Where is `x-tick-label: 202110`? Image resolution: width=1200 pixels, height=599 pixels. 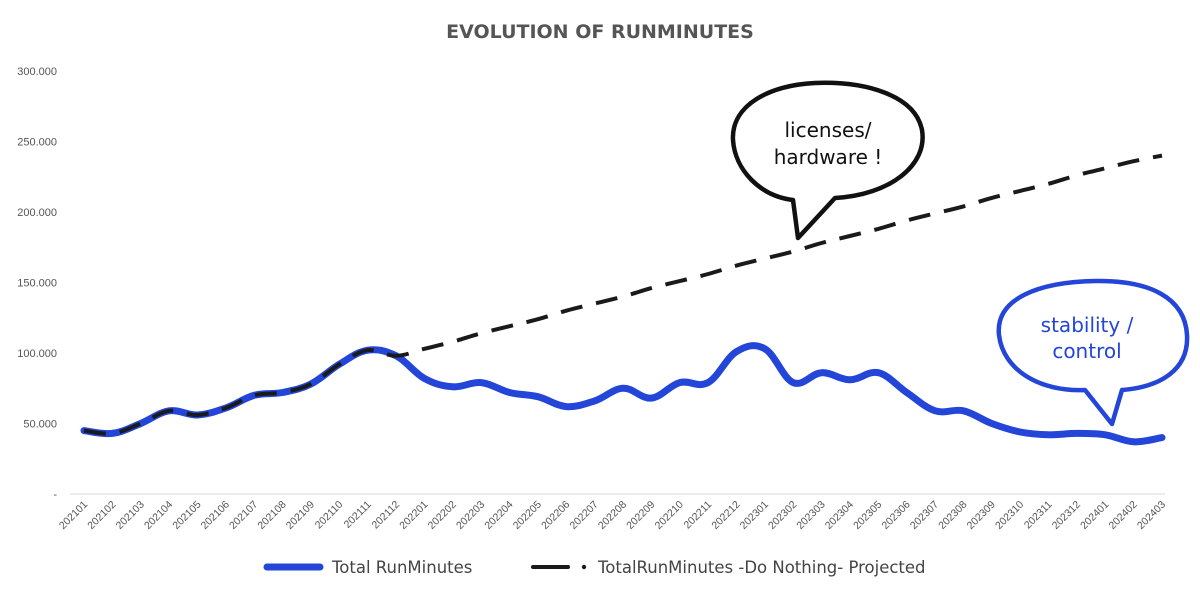
x-tick-label: 202110 is located at coordinates (329, 515).